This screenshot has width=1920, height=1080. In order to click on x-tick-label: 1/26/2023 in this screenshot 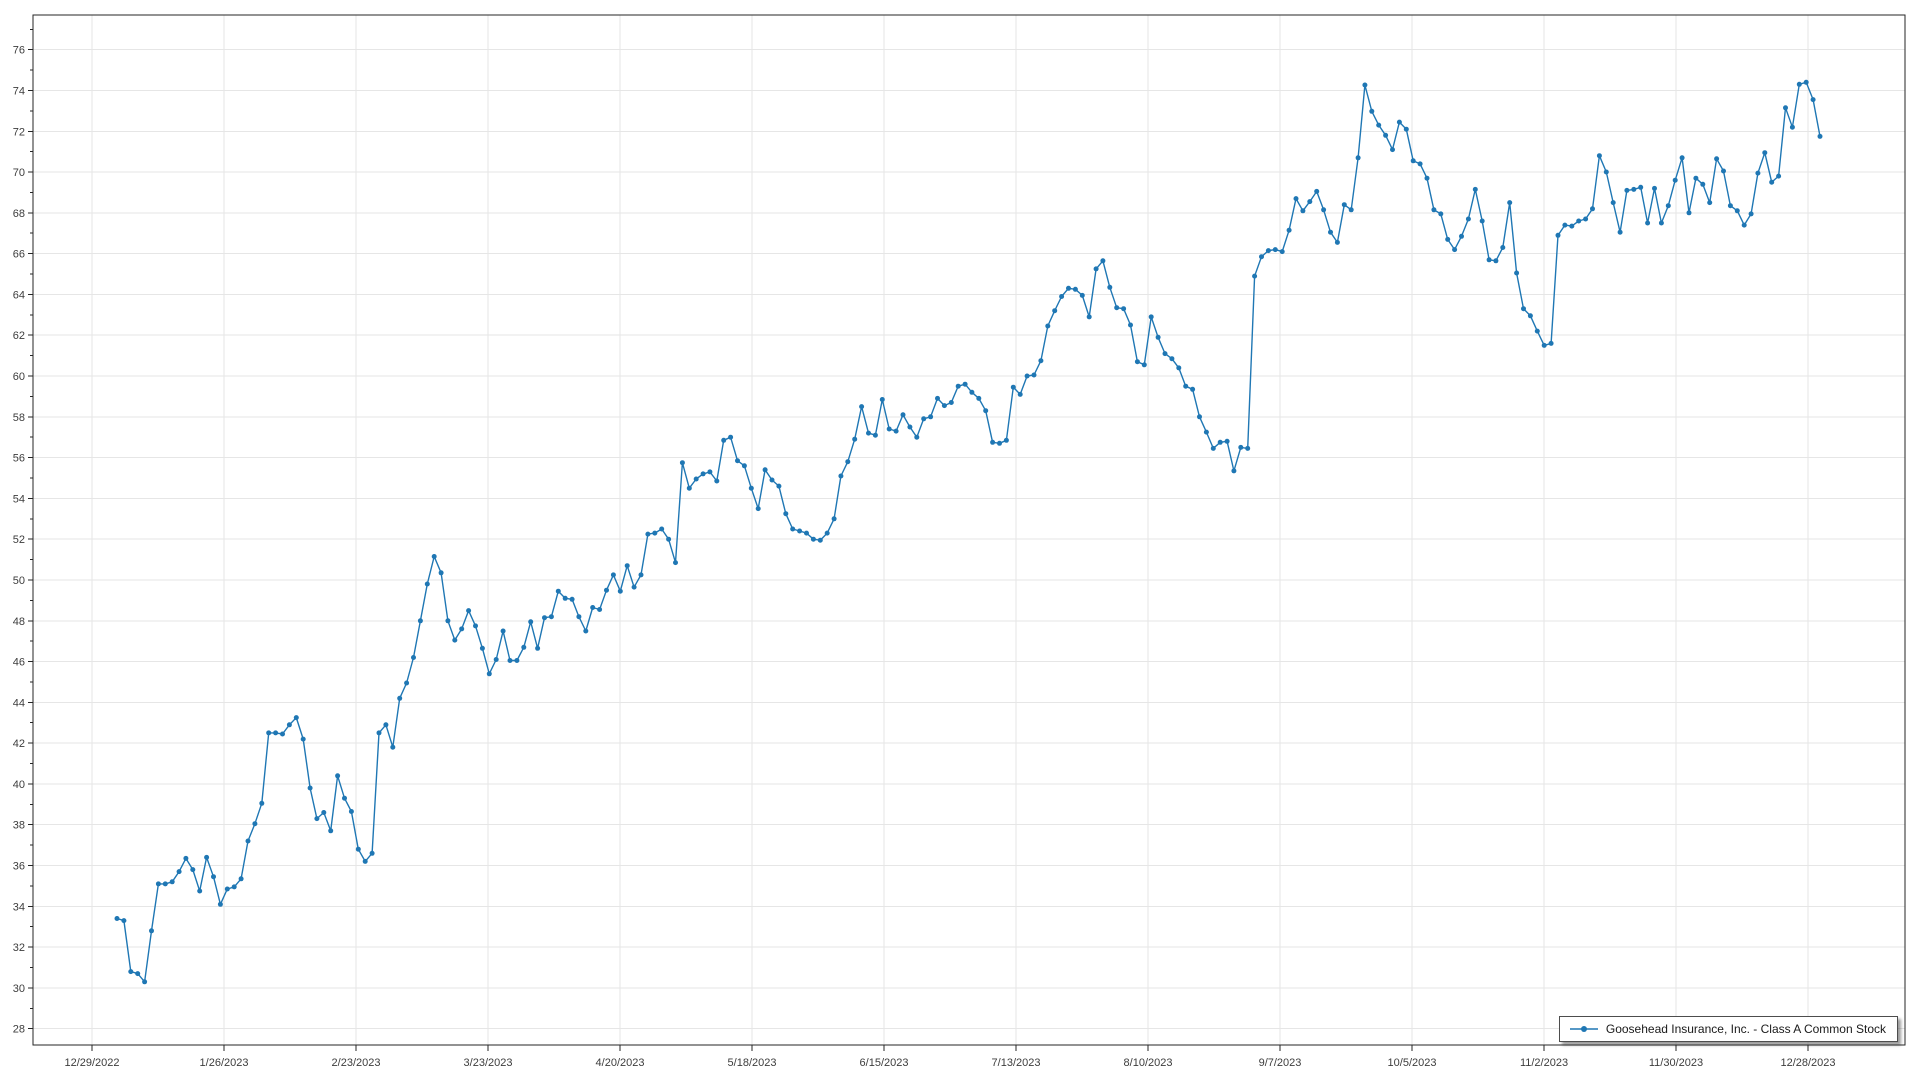, I will do `click(224, 1063)`.